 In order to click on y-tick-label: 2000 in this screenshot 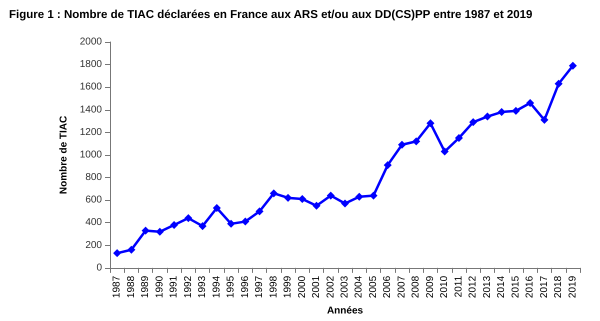, I will do `click(91, 42)`.